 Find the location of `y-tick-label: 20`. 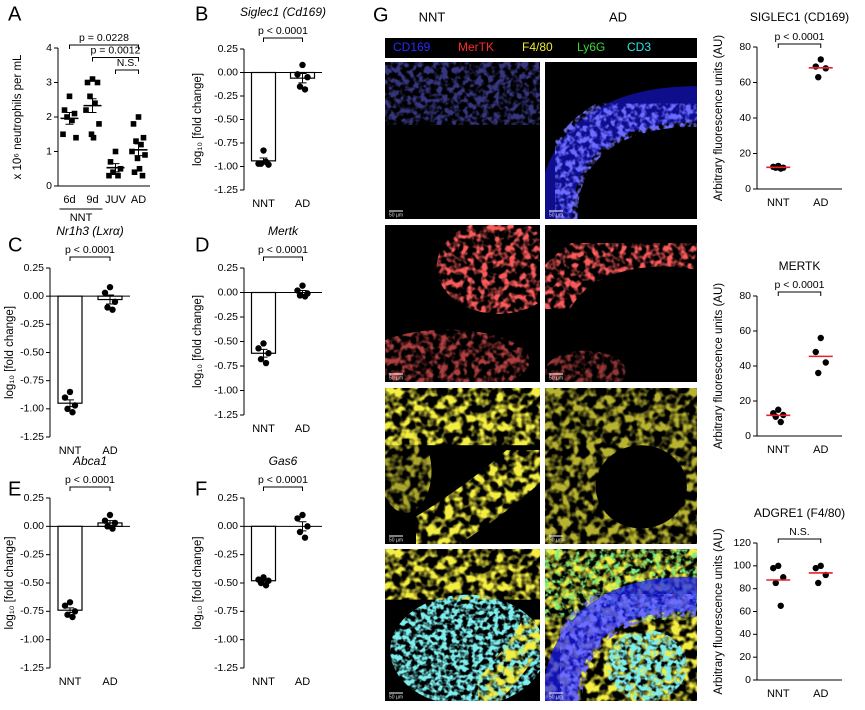

y-tick-label: 20 is located at coordinates (745, 401).